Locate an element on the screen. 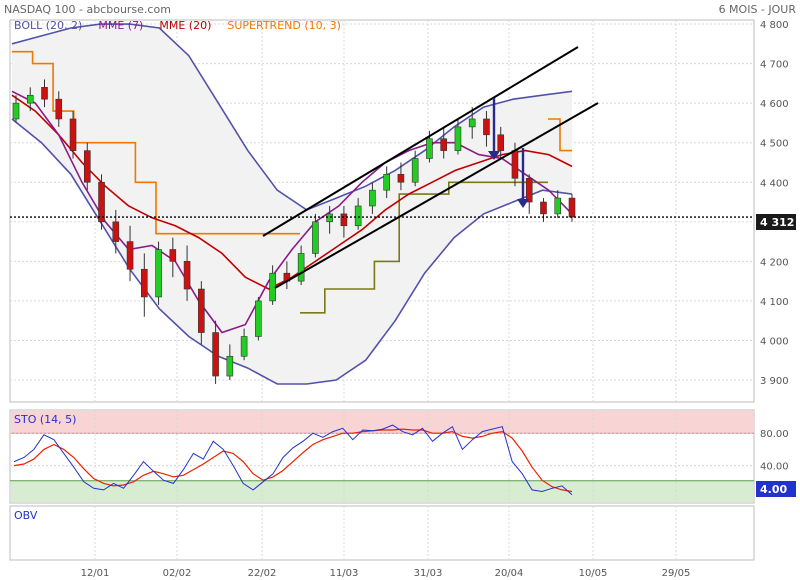  oversold-zone is located at coordinates (382, 491).